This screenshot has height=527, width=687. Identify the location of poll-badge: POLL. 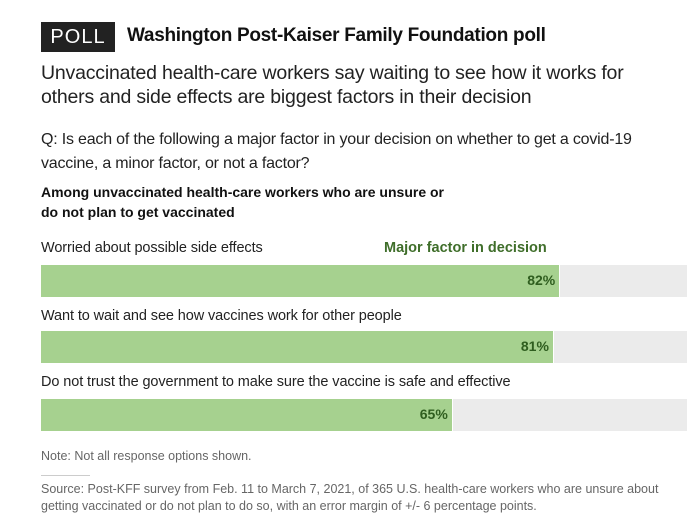
(78, 37).